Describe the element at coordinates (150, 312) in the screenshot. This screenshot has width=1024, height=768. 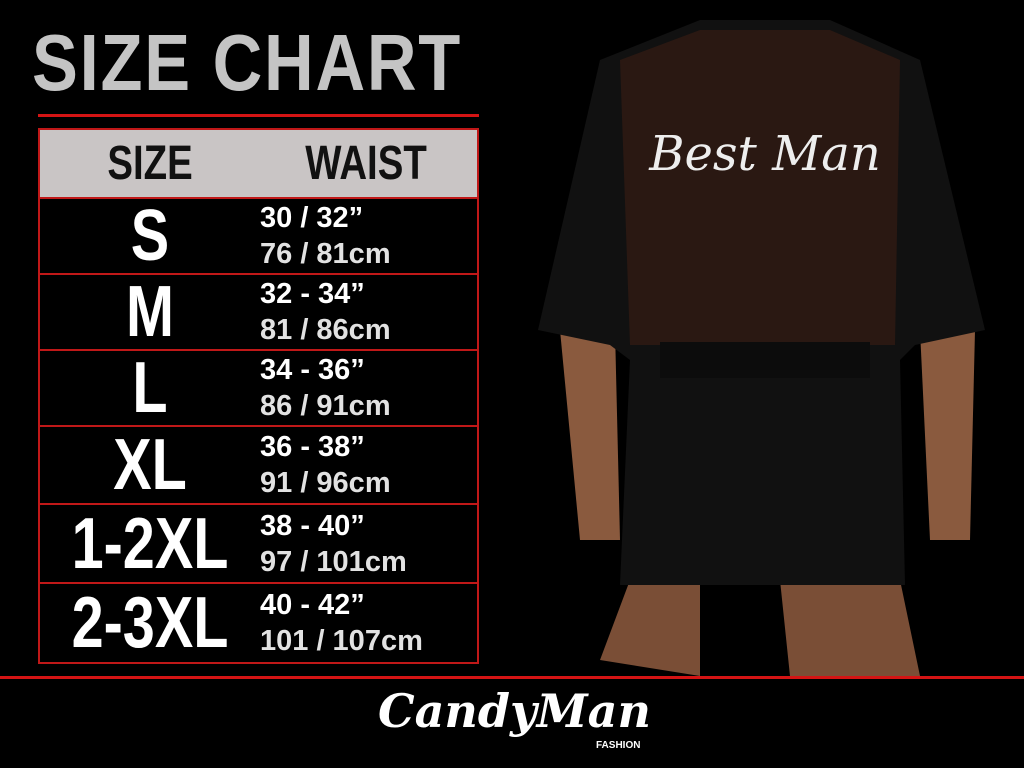
I see `size-label: M` at that location.